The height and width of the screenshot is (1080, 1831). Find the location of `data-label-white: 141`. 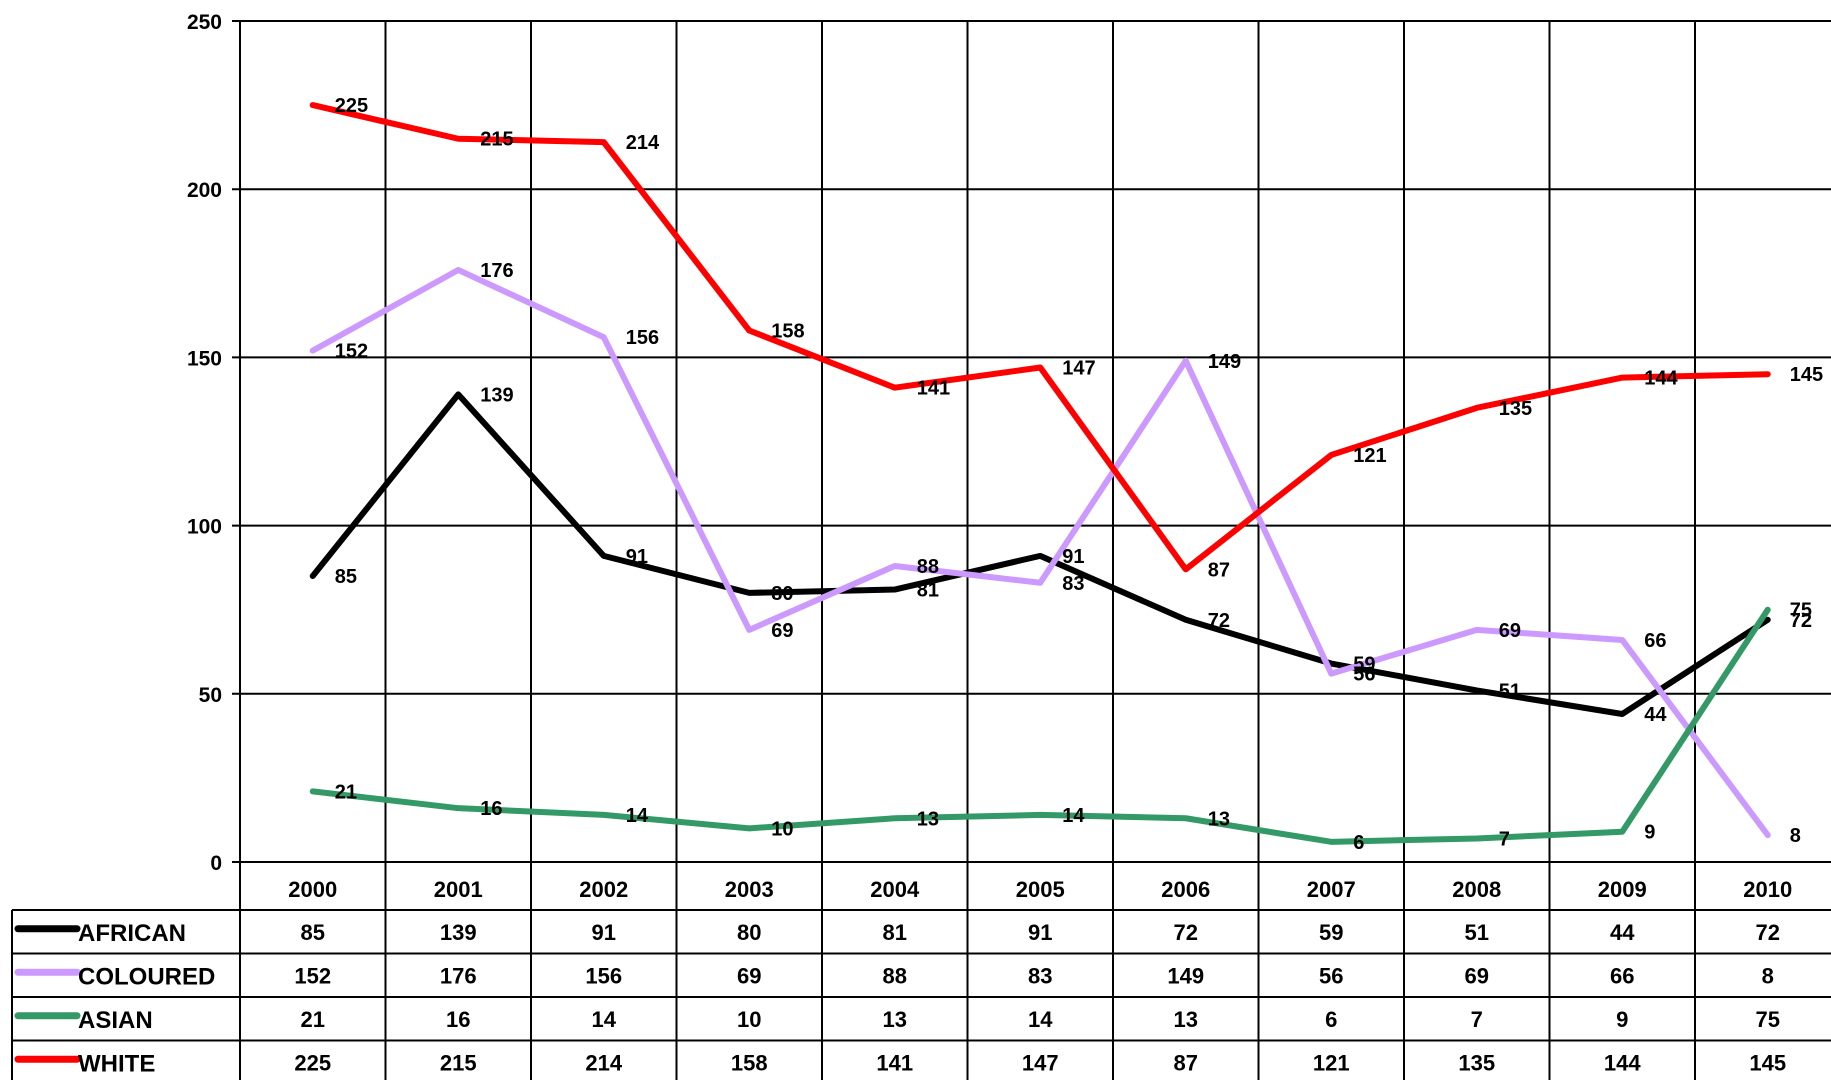

data-label-white: 141 is located at coordinates (933, 389).